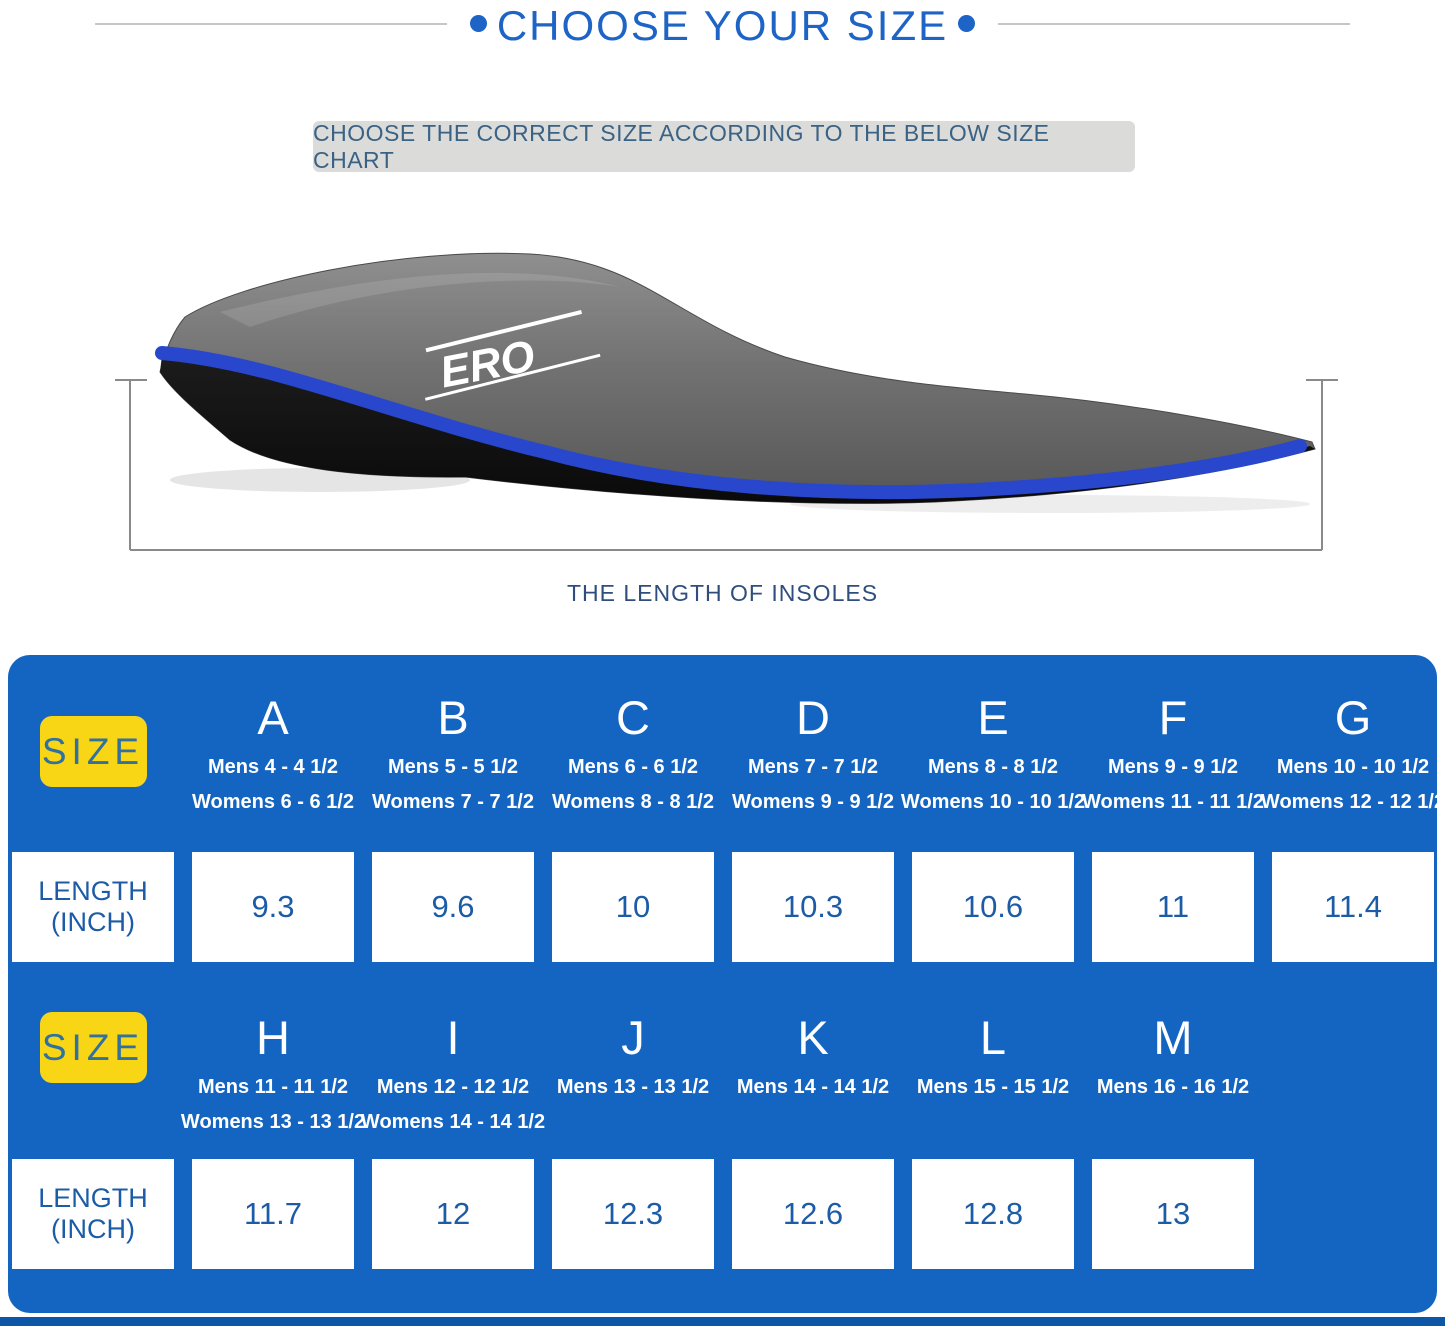 This screenshot has width=1445, height=1326. I want to click on size-col-G: G Mens 10 - 10 1/2 Womens 12 - 12 1/2, so click(1353, 751).